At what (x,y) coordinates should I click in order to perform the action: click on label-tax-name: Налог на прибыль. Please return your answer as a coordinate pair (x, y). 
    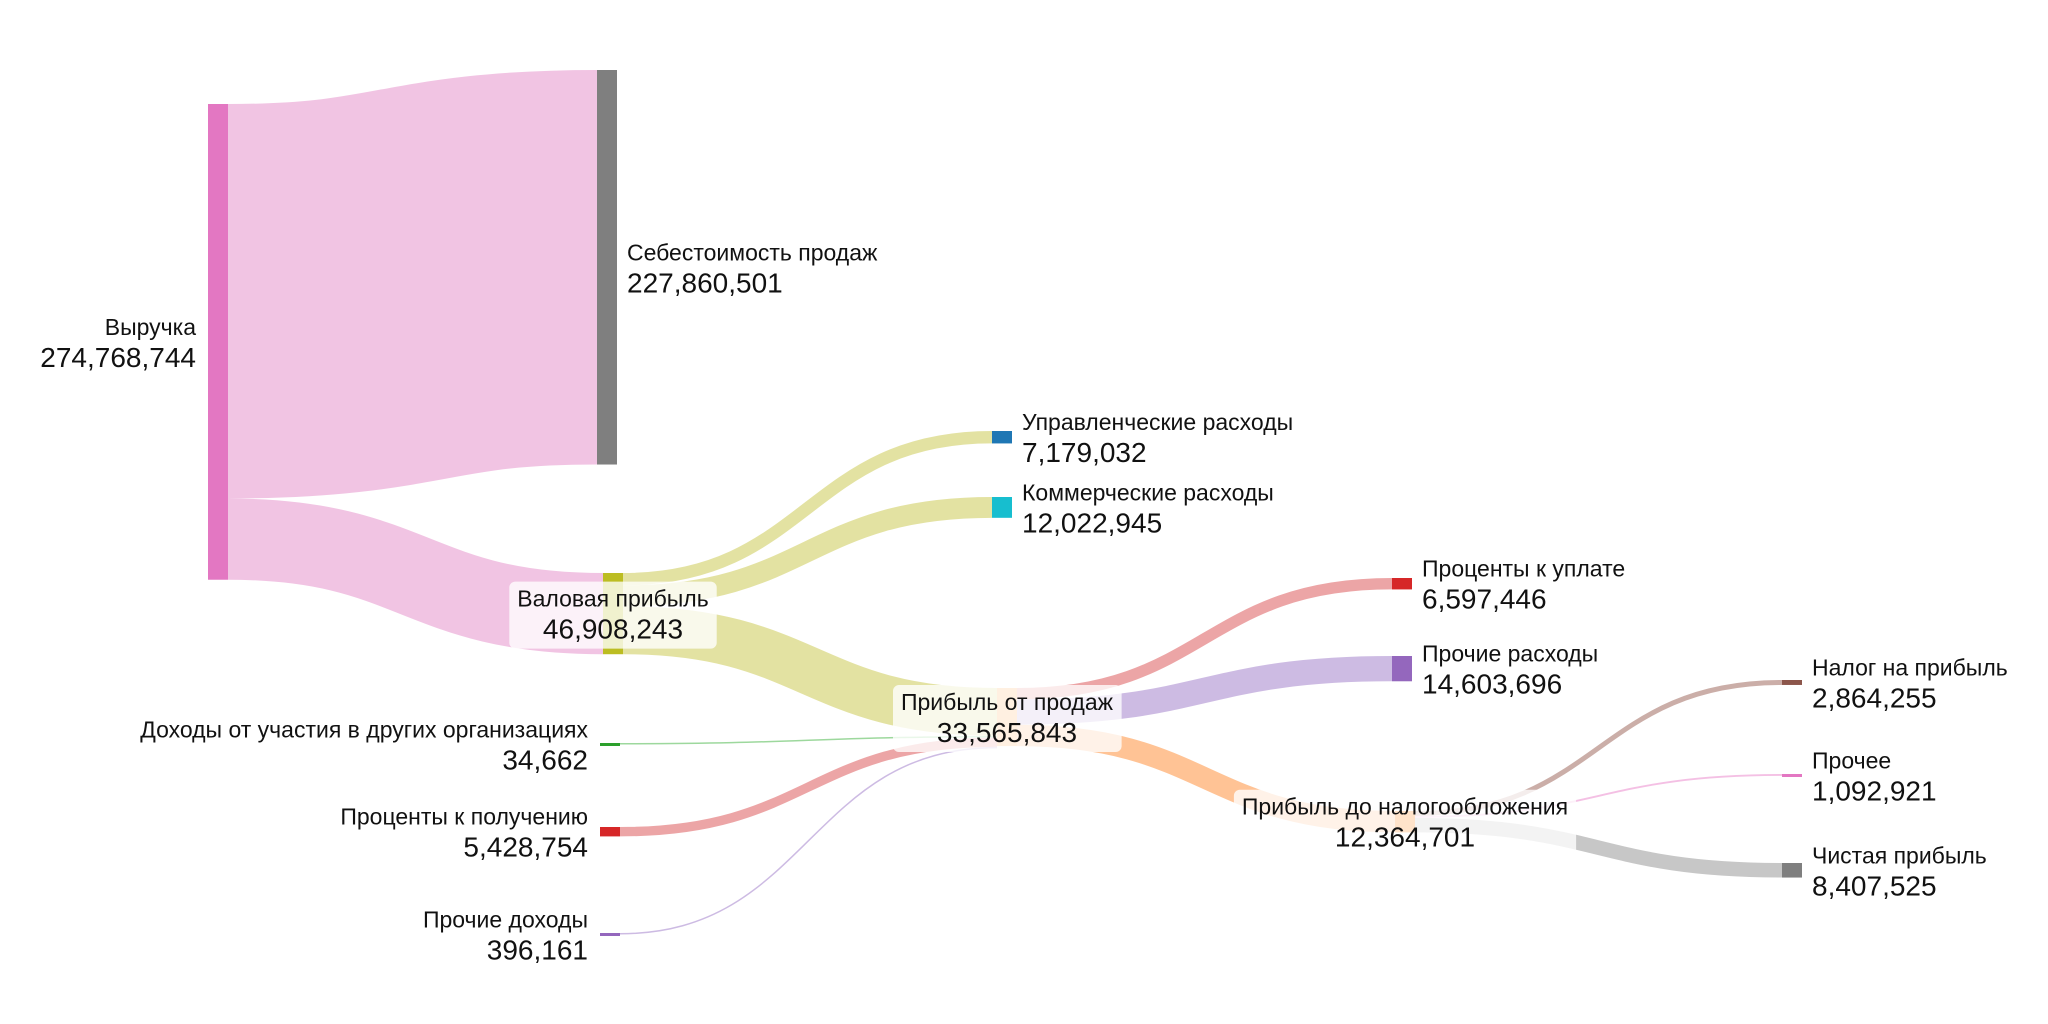
    Looking at the image, I should click on (1910, 667).